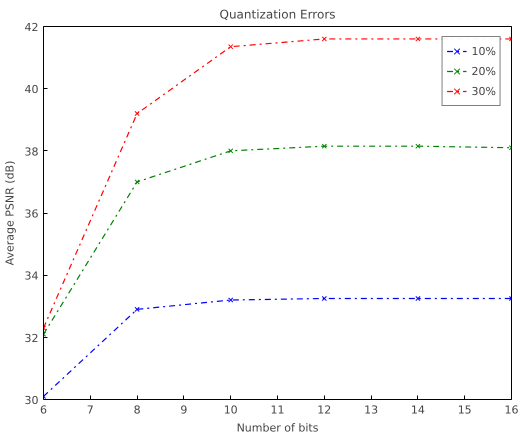 The height and width of the screenshot is (437, 523). What do you see at coordinates (31, 214) in the screenshot?
I see `y-tick-label: 36` at bounding box center [31, 214].